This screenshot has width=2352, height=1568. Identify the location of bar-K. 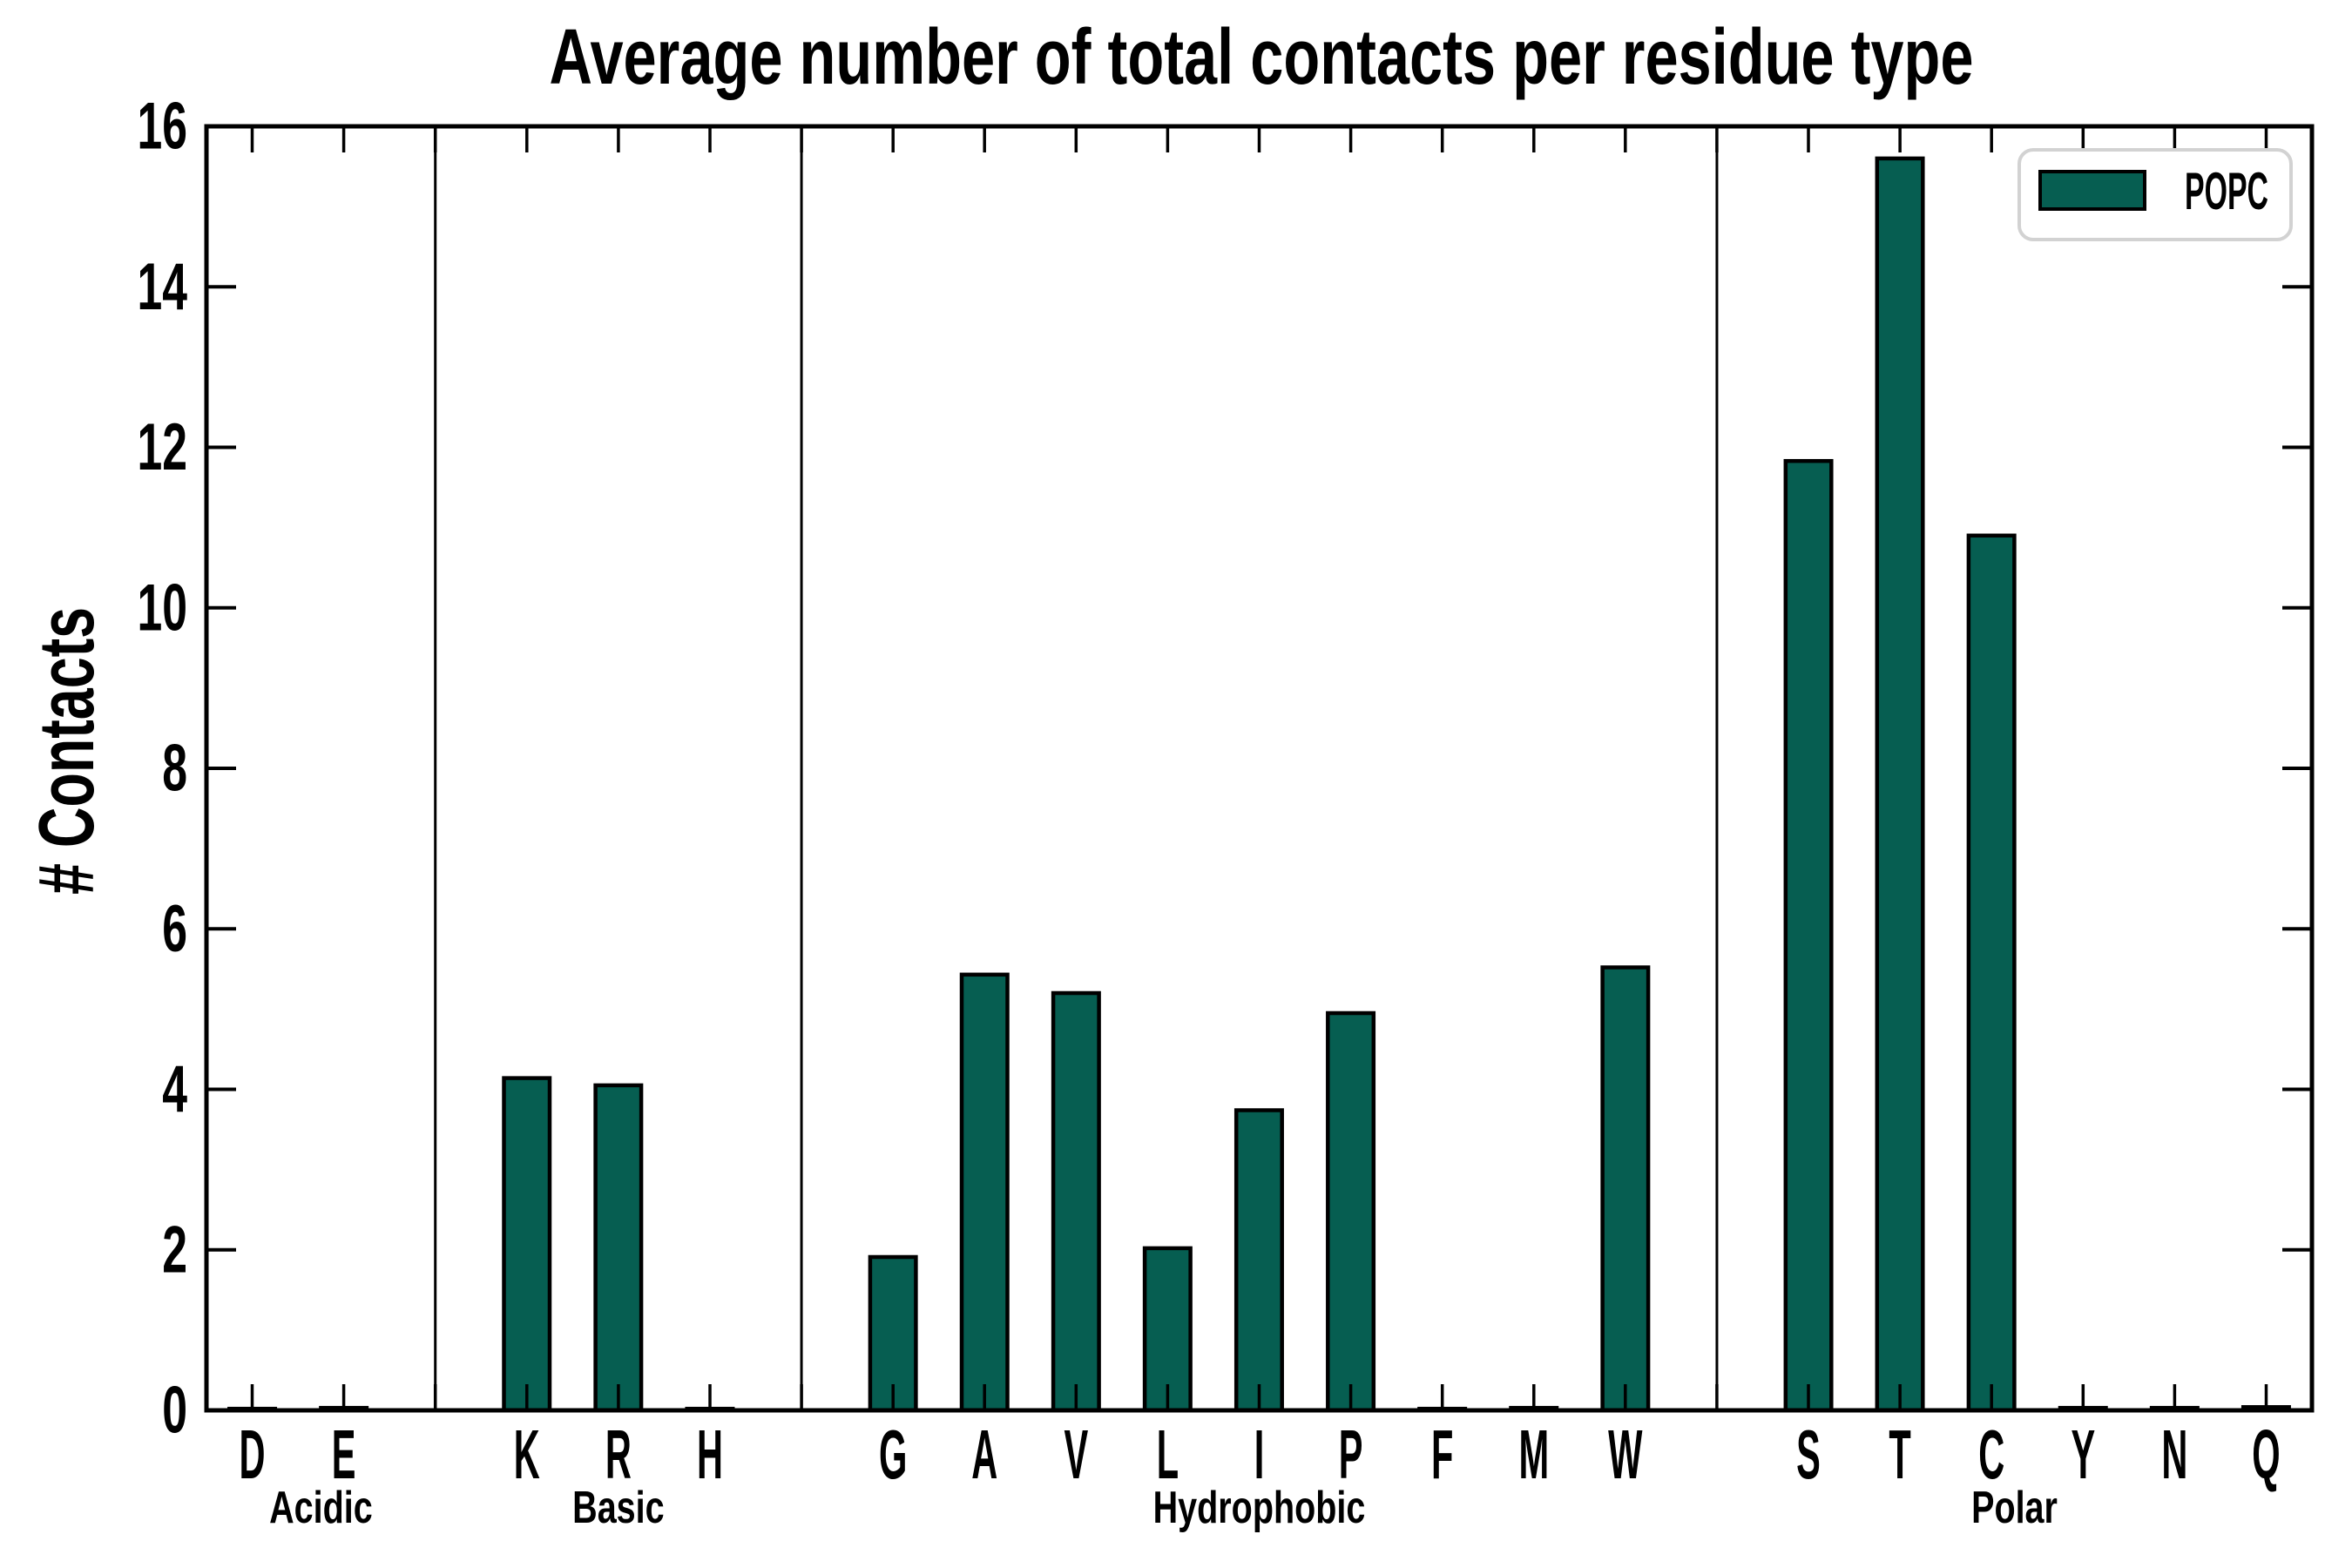
(527, 1244).